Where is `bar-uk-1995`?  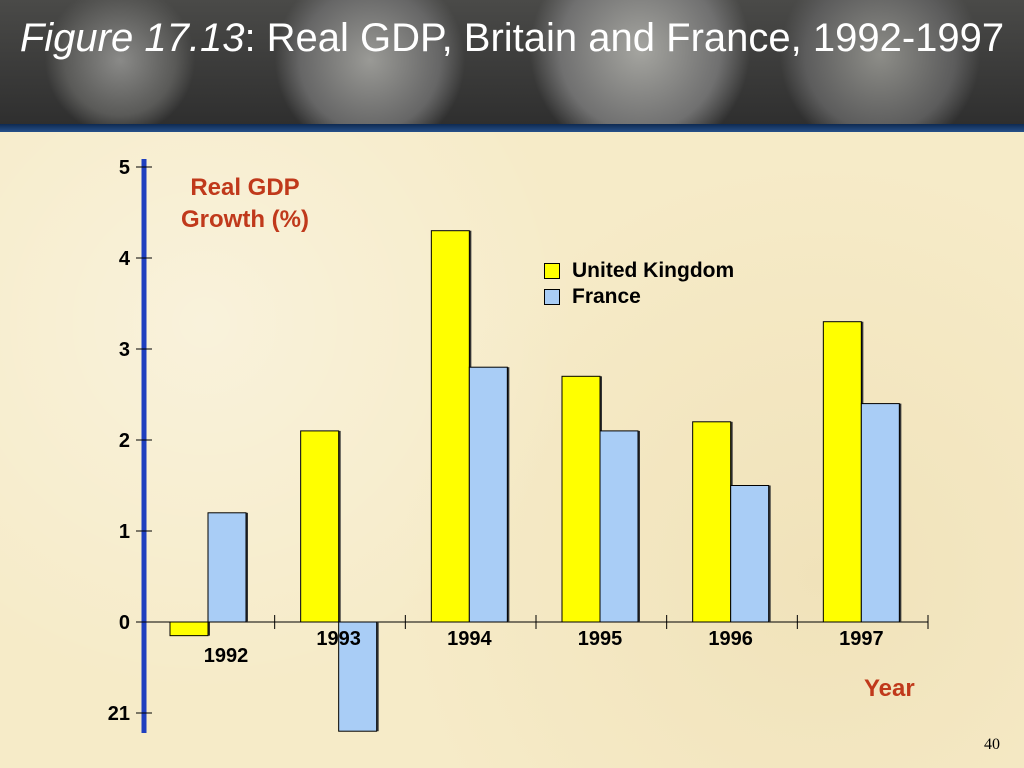
bar-uk-1995 is located at coordinates (581, 499).